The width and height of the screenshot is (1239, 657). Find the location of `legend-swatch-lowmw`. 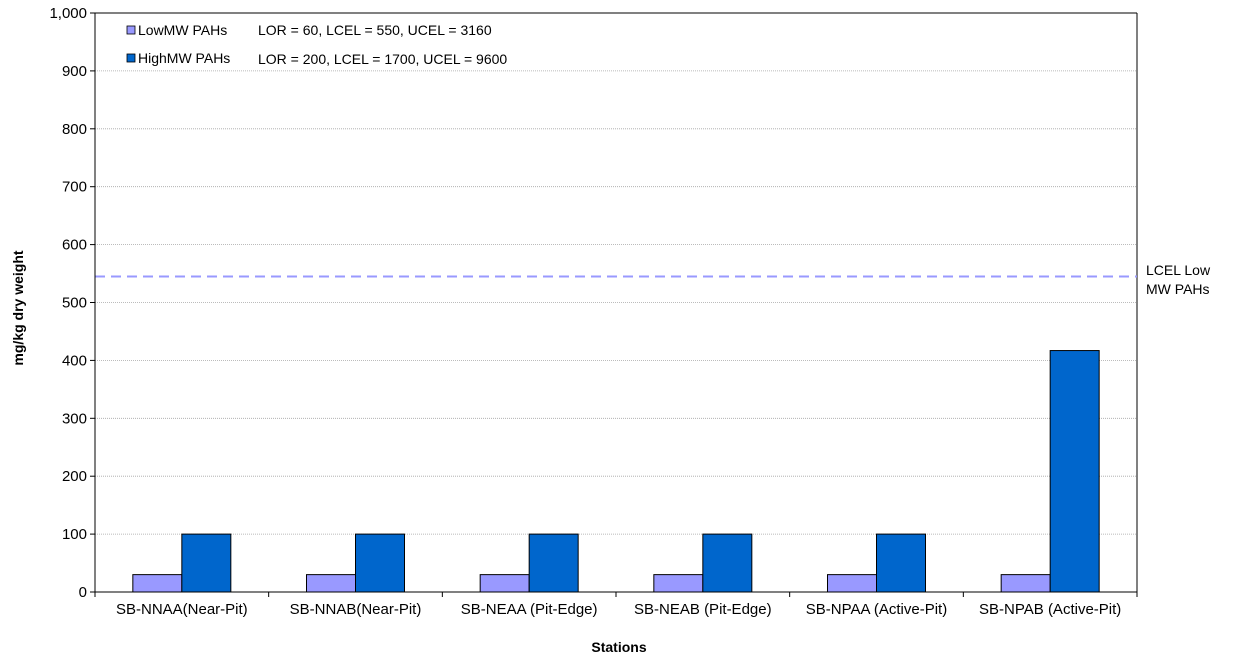

legend-swatch-lowmw is located at coordinates (131, 30).